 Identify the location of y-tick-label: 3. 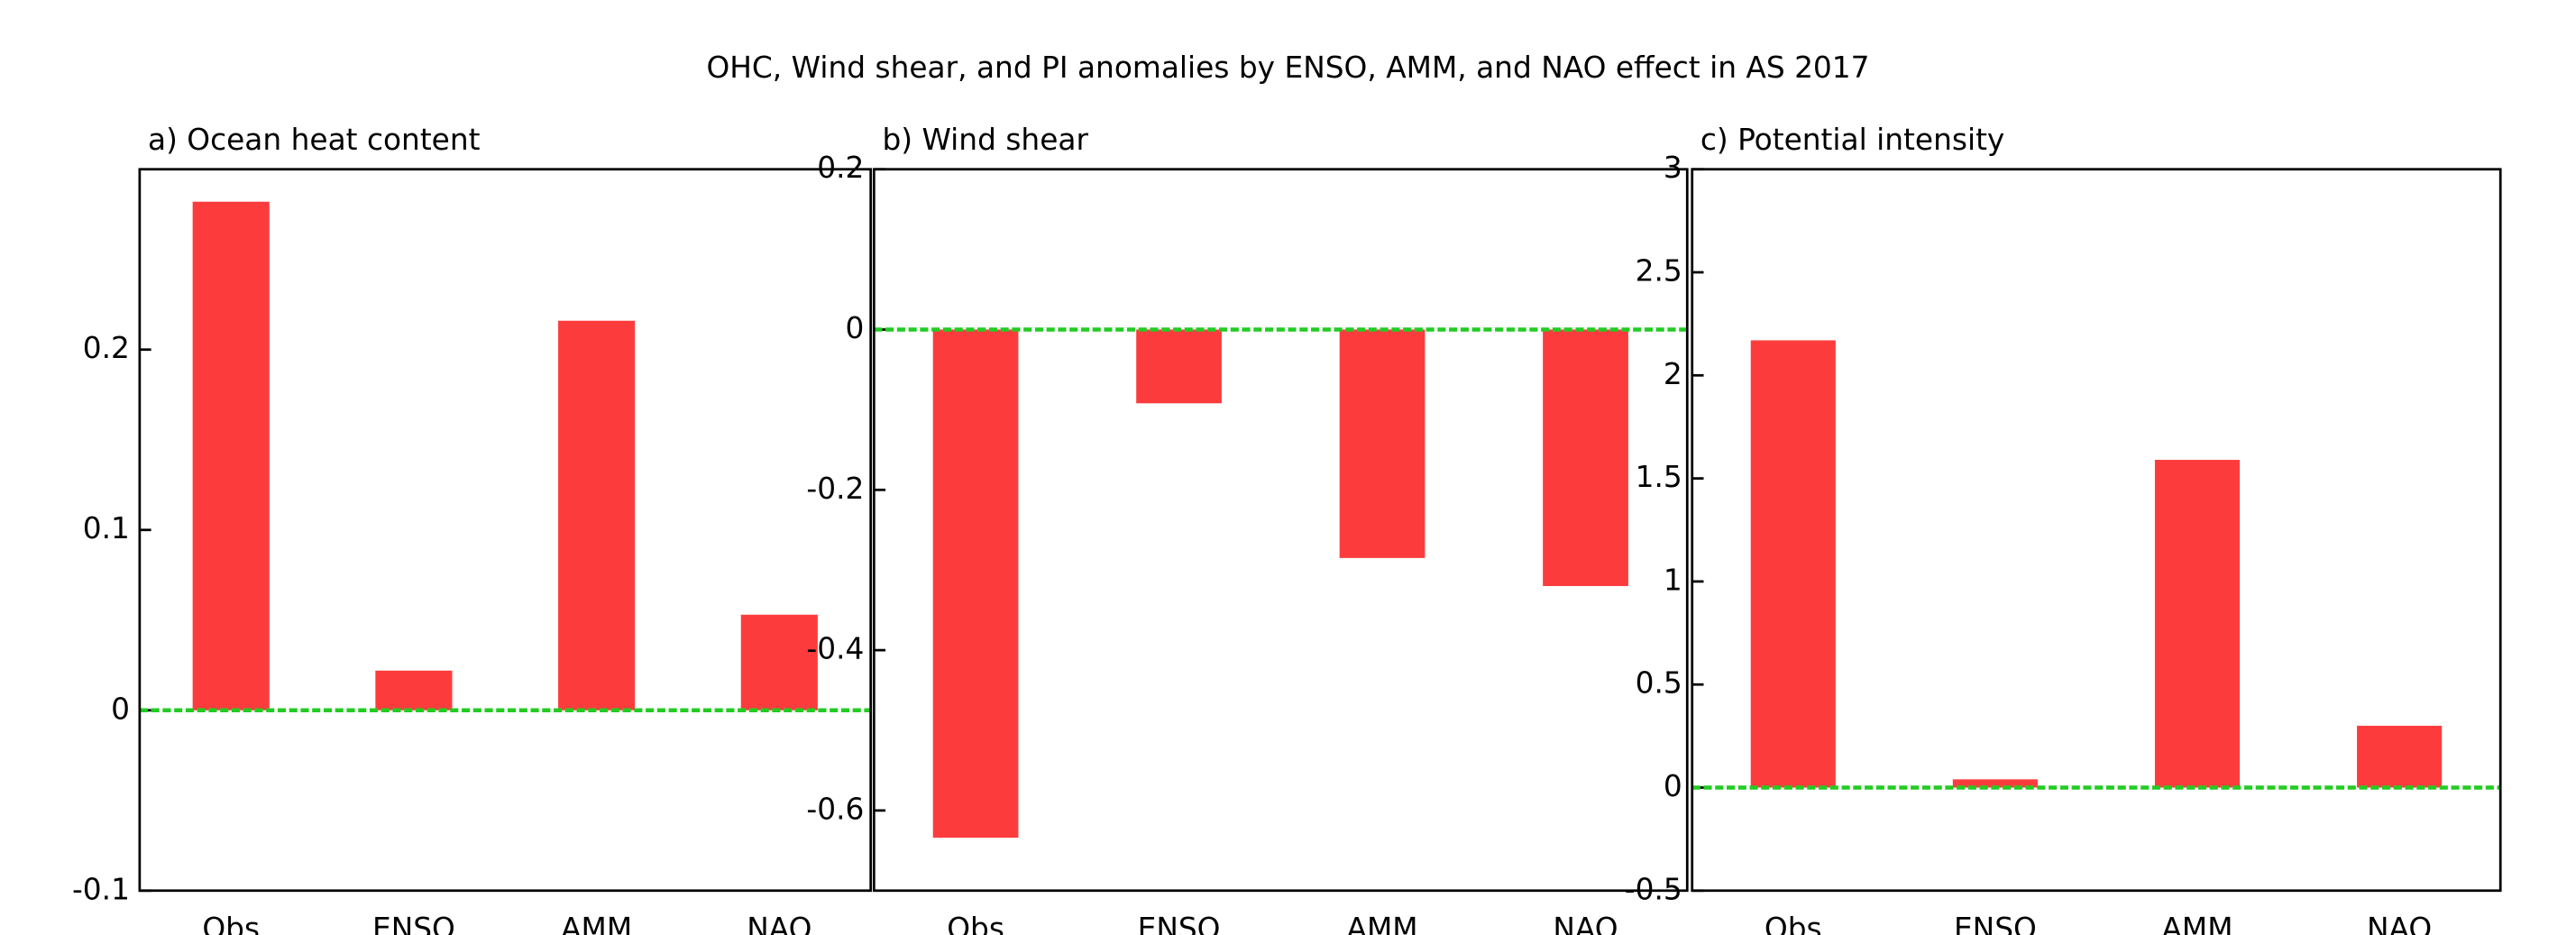
(1673, 168).